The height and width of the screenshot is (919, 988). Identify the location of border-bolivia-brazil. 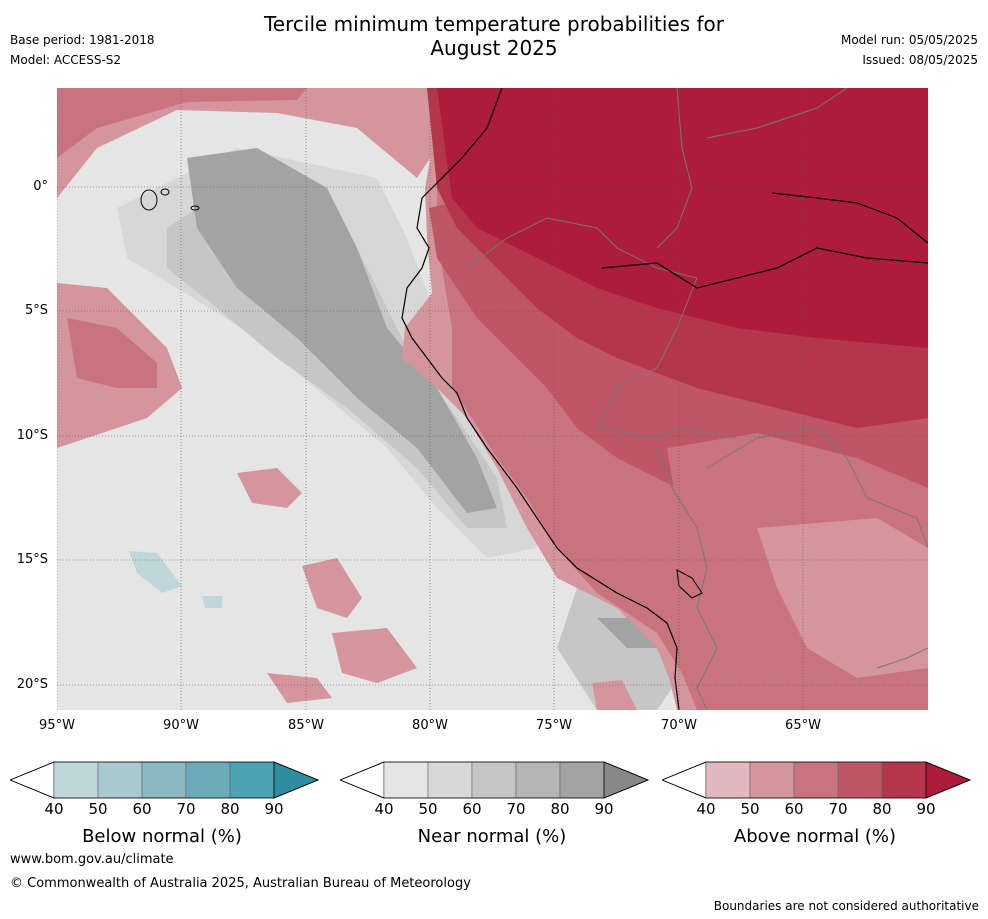
(817, 488).